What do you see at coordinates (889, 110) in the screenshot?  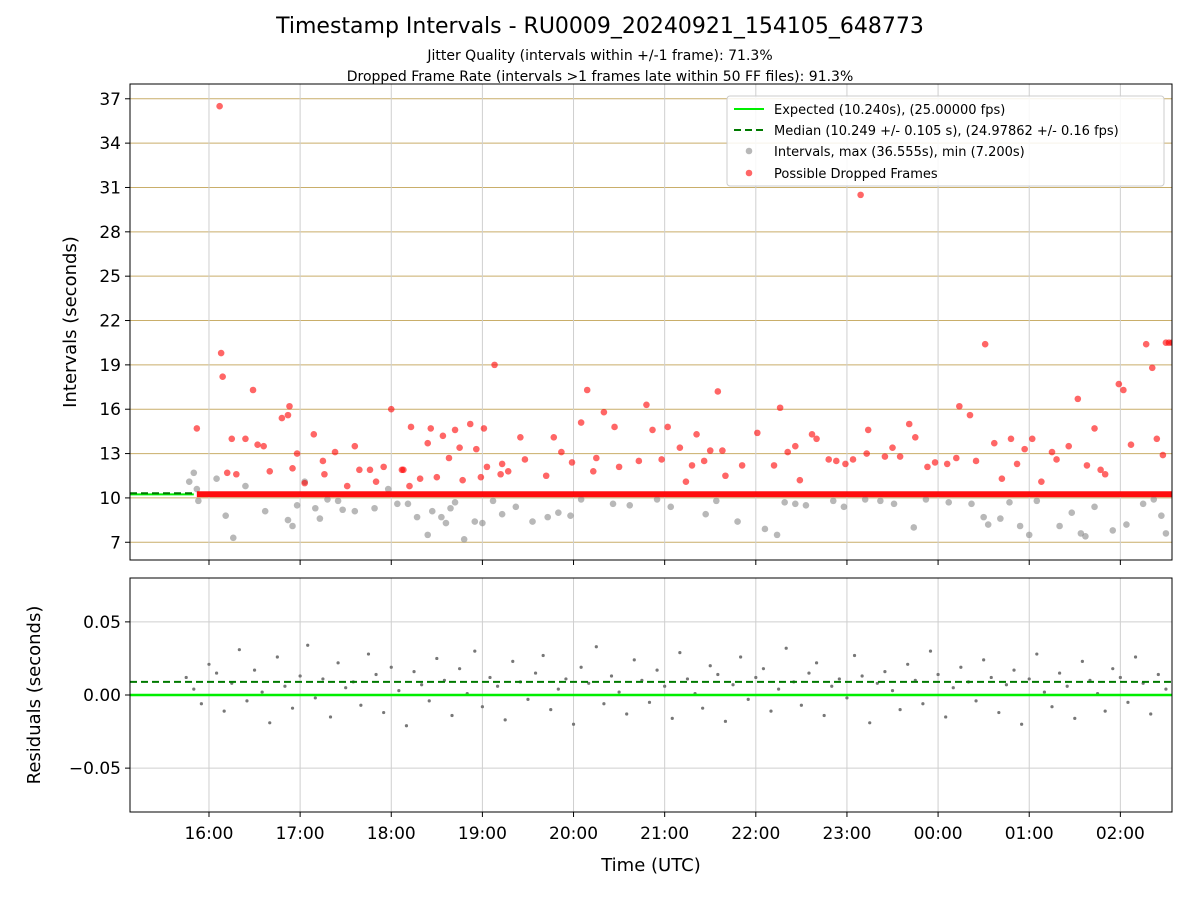 I see `legend-expected-label: Expected (10.240s), (25.00000 fps)` at bounding box center [889, 110].